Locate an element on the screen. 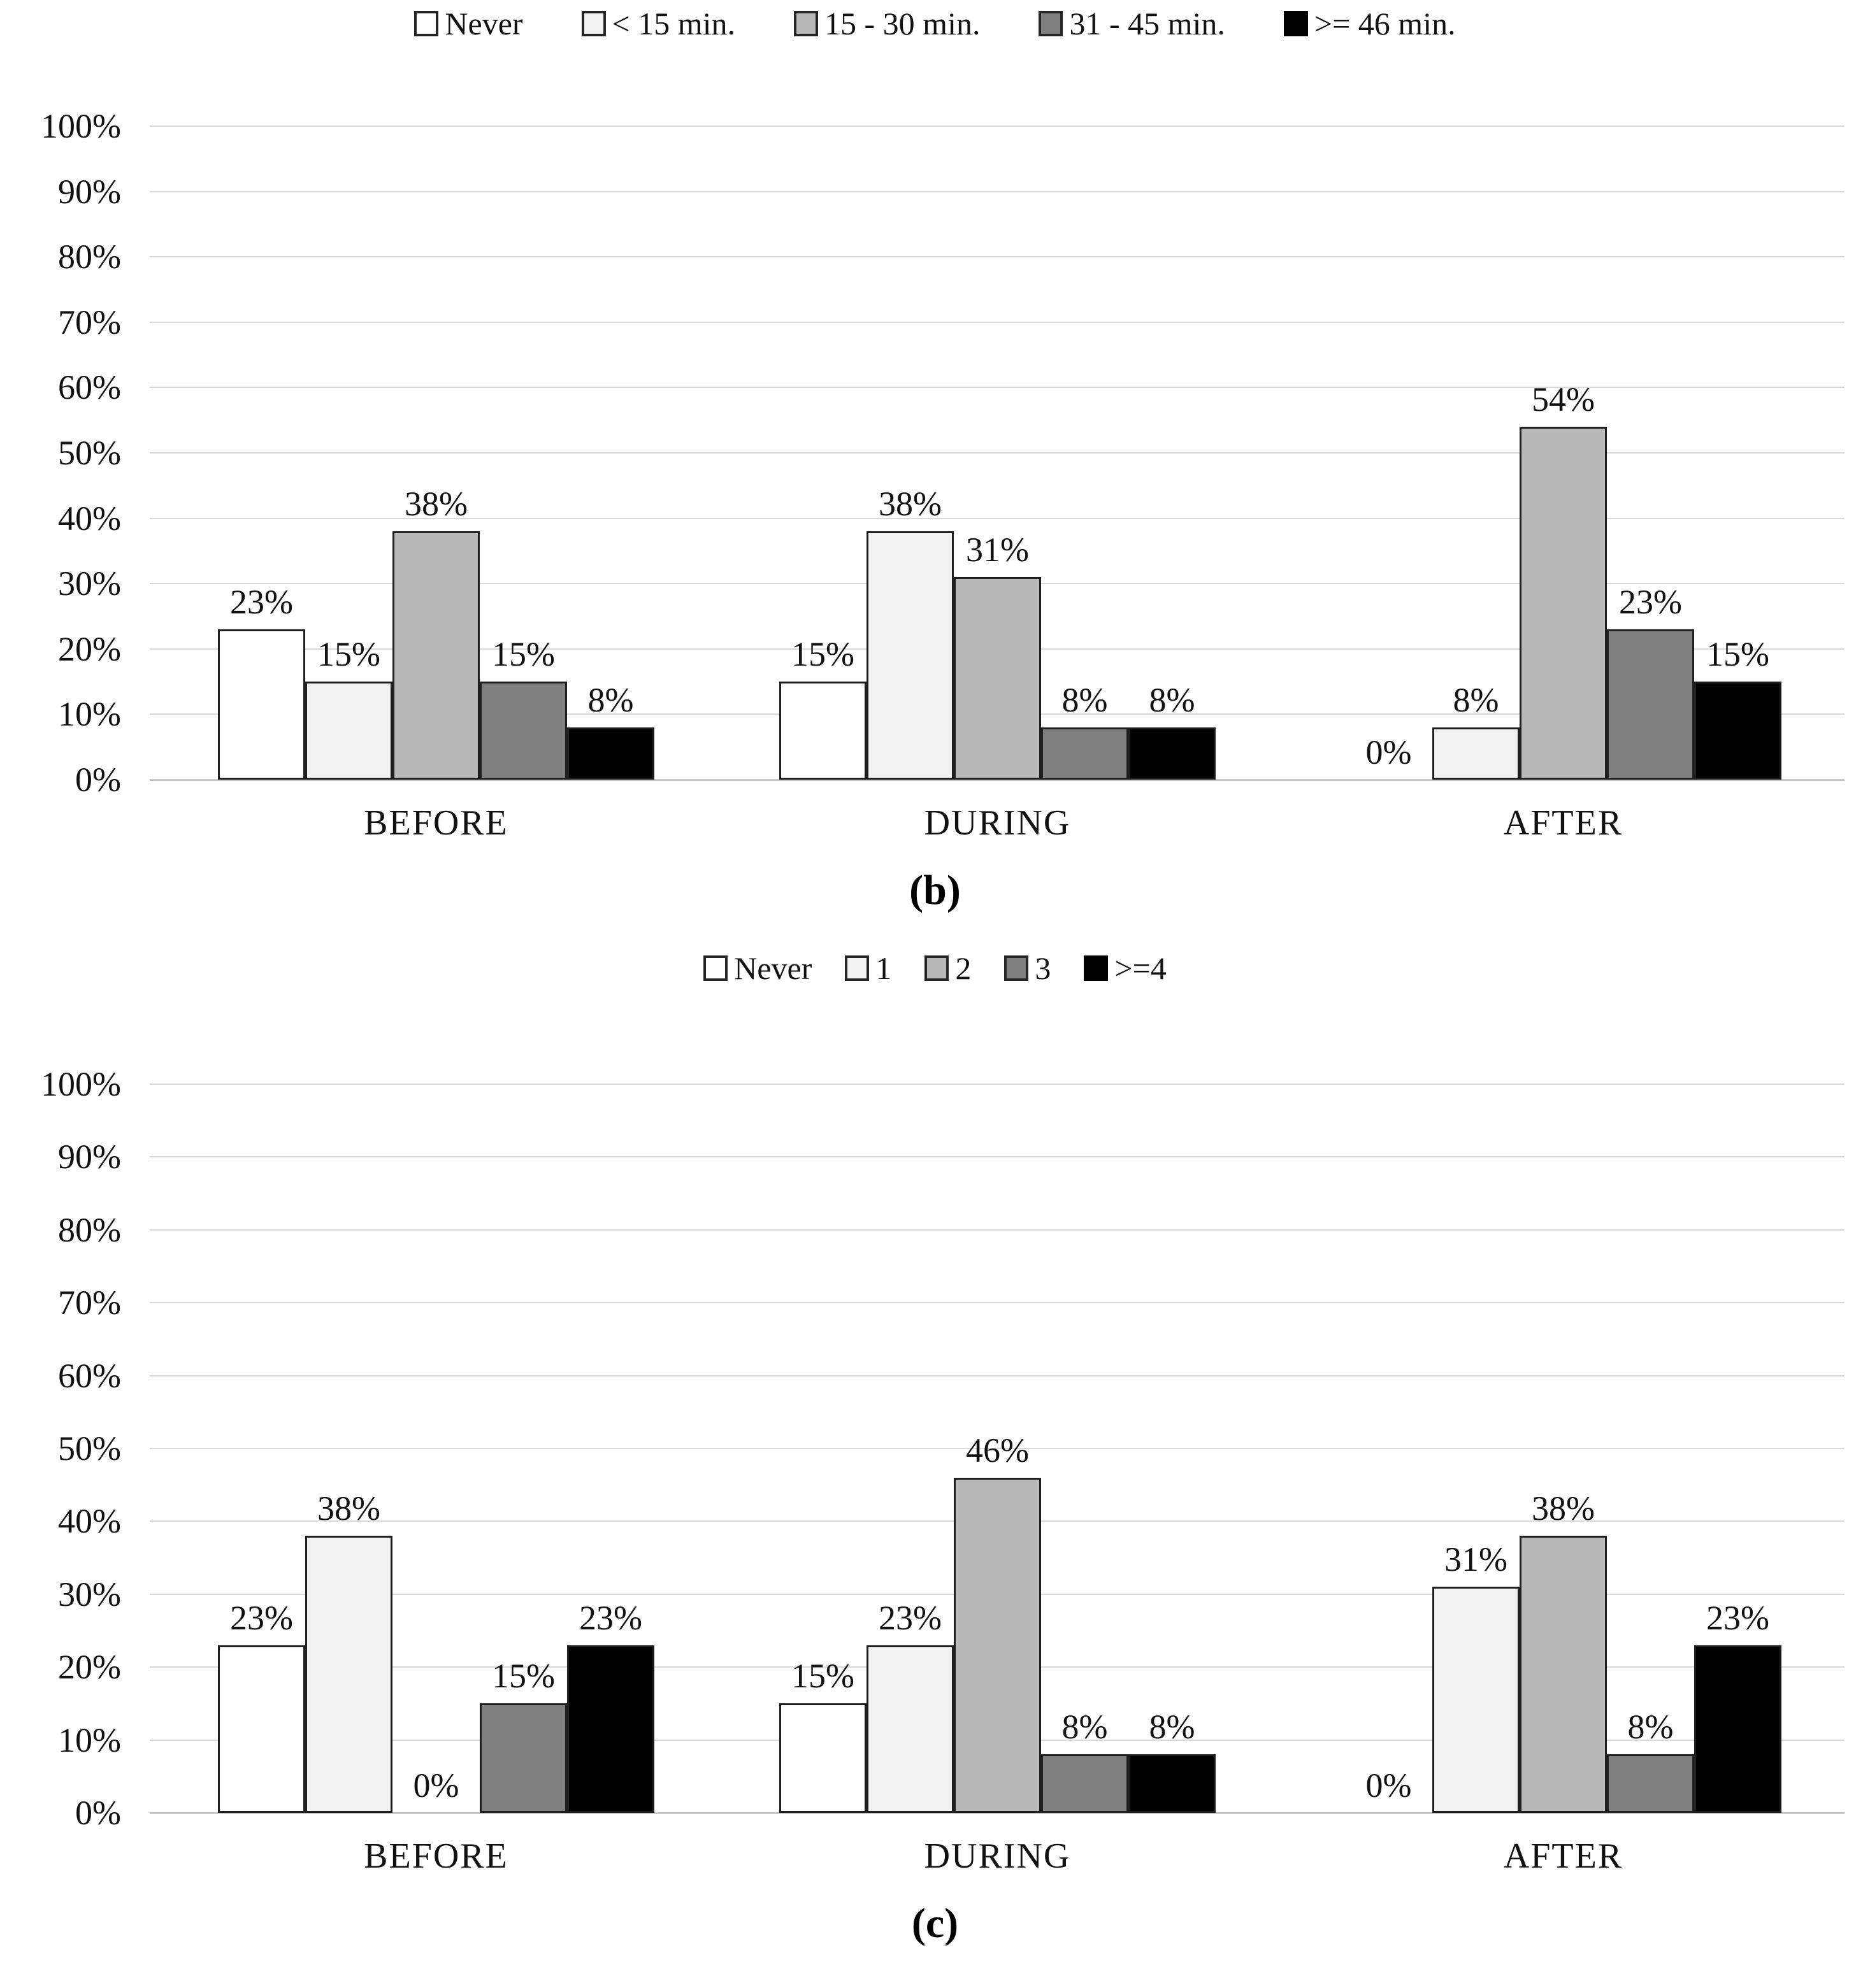  legend-label: < 15 min. is located at coordinates (674, 23).